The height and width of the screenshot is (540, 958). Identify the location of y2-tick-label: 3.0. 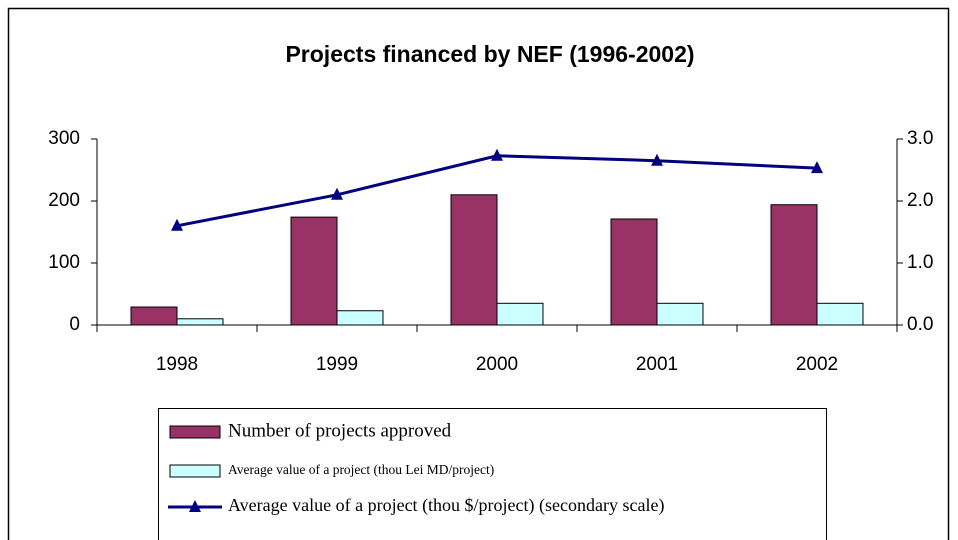
(920, 138).